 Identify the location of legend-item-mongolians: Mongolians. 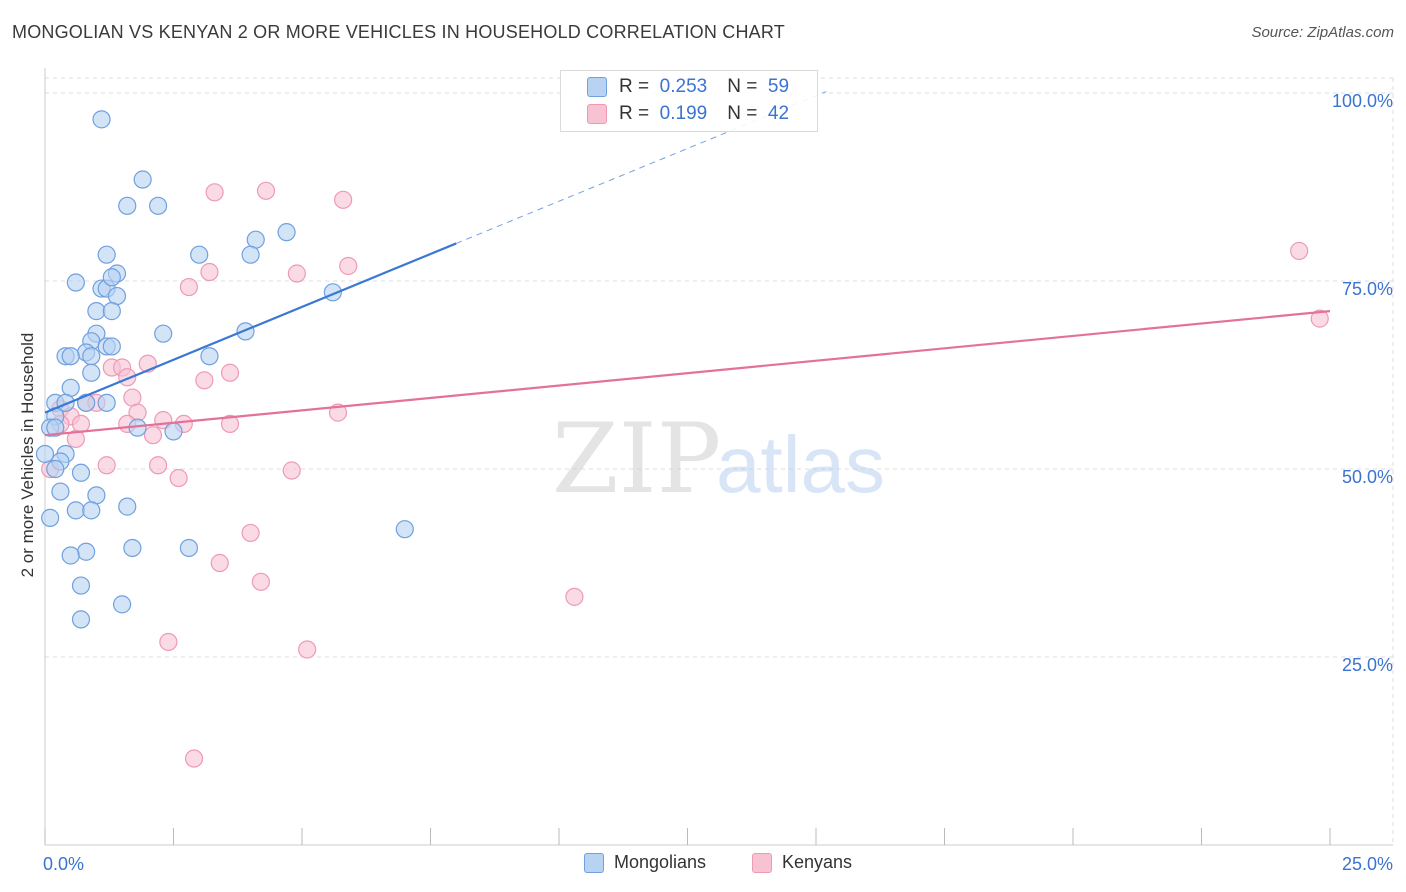
(645, 862).